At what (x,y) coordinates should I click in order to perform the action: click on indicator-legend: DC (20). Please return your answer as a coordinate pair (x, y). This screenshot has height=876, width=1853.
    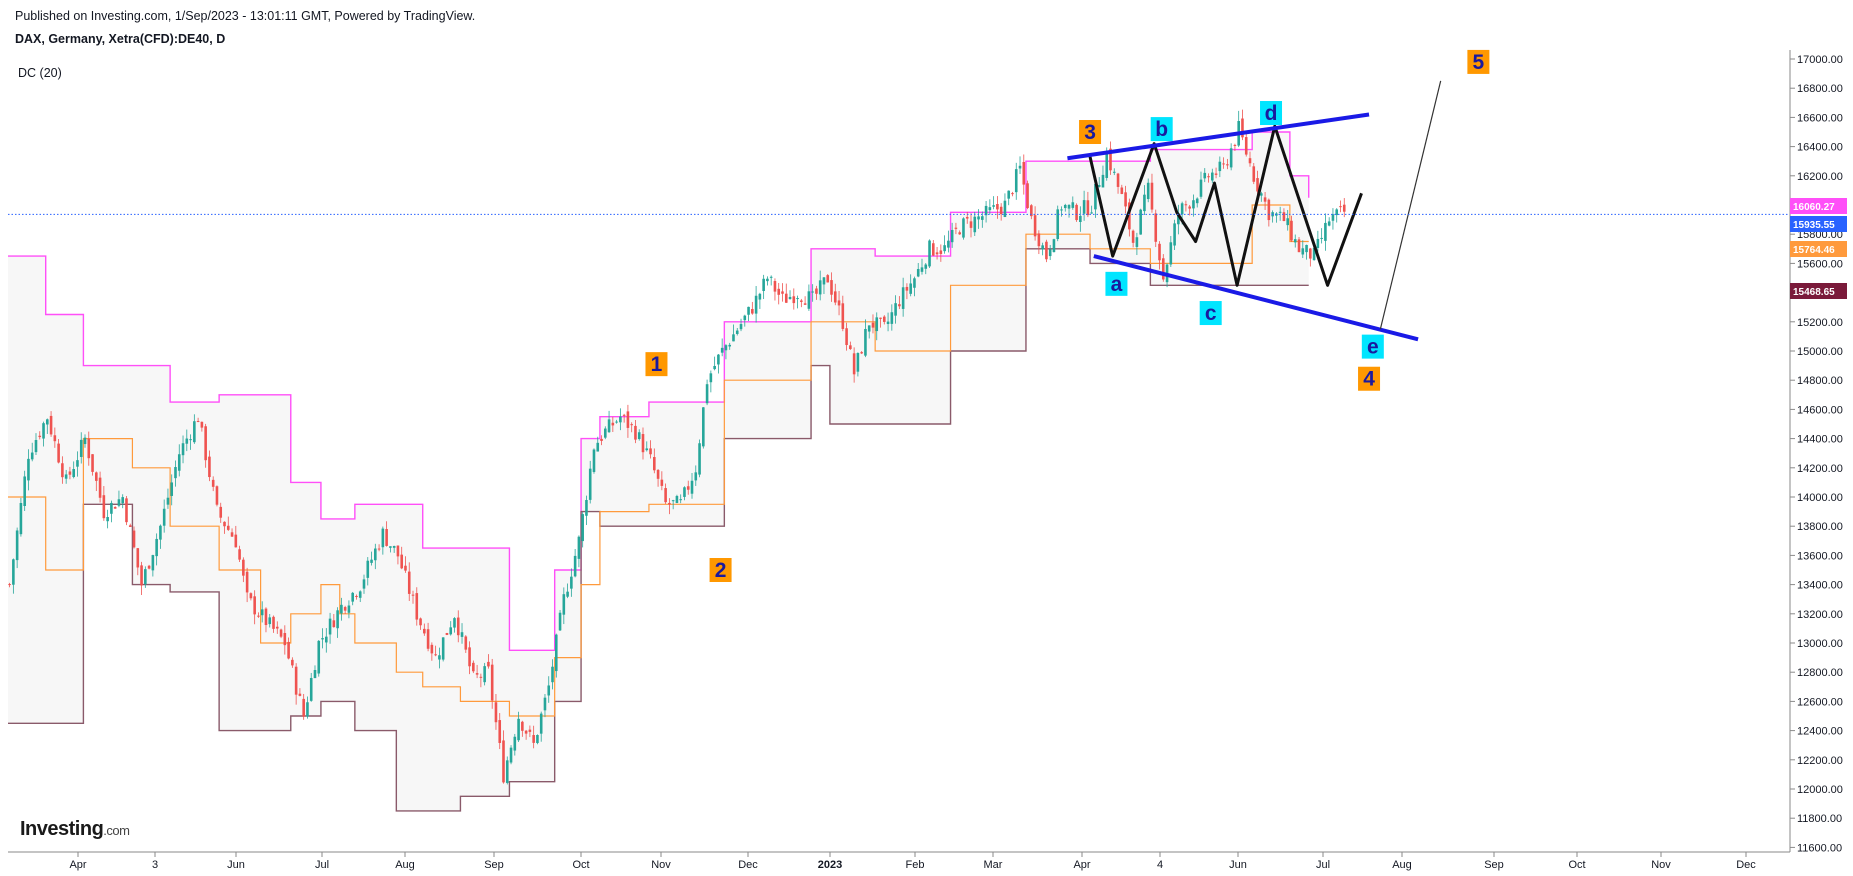
    Looking at the image, I should click on (40, 73).